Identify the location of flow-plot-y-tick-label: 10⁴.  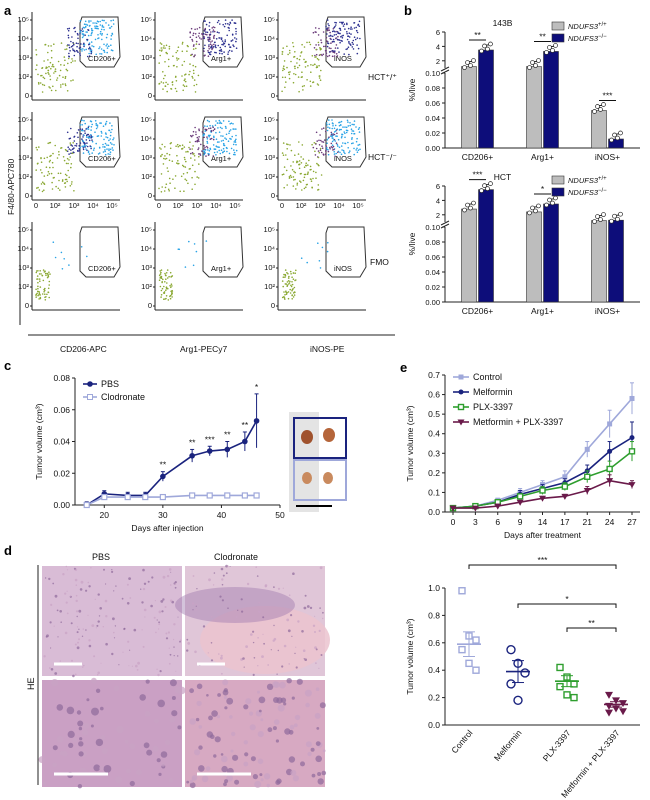
(269, 138).